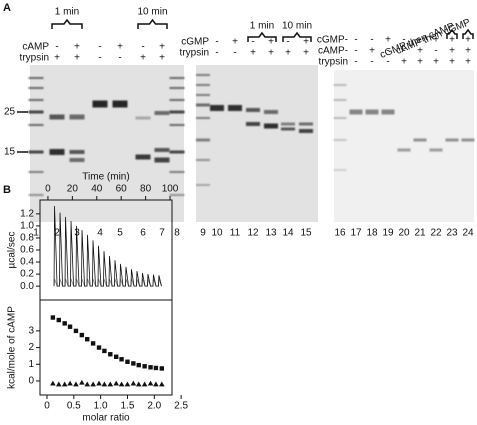 This screenshot has width=477, height=425. What do you see at coordinates (57, 233) in the screenshot?
I see `lane-number: 2` at bounding box center [57, 233].